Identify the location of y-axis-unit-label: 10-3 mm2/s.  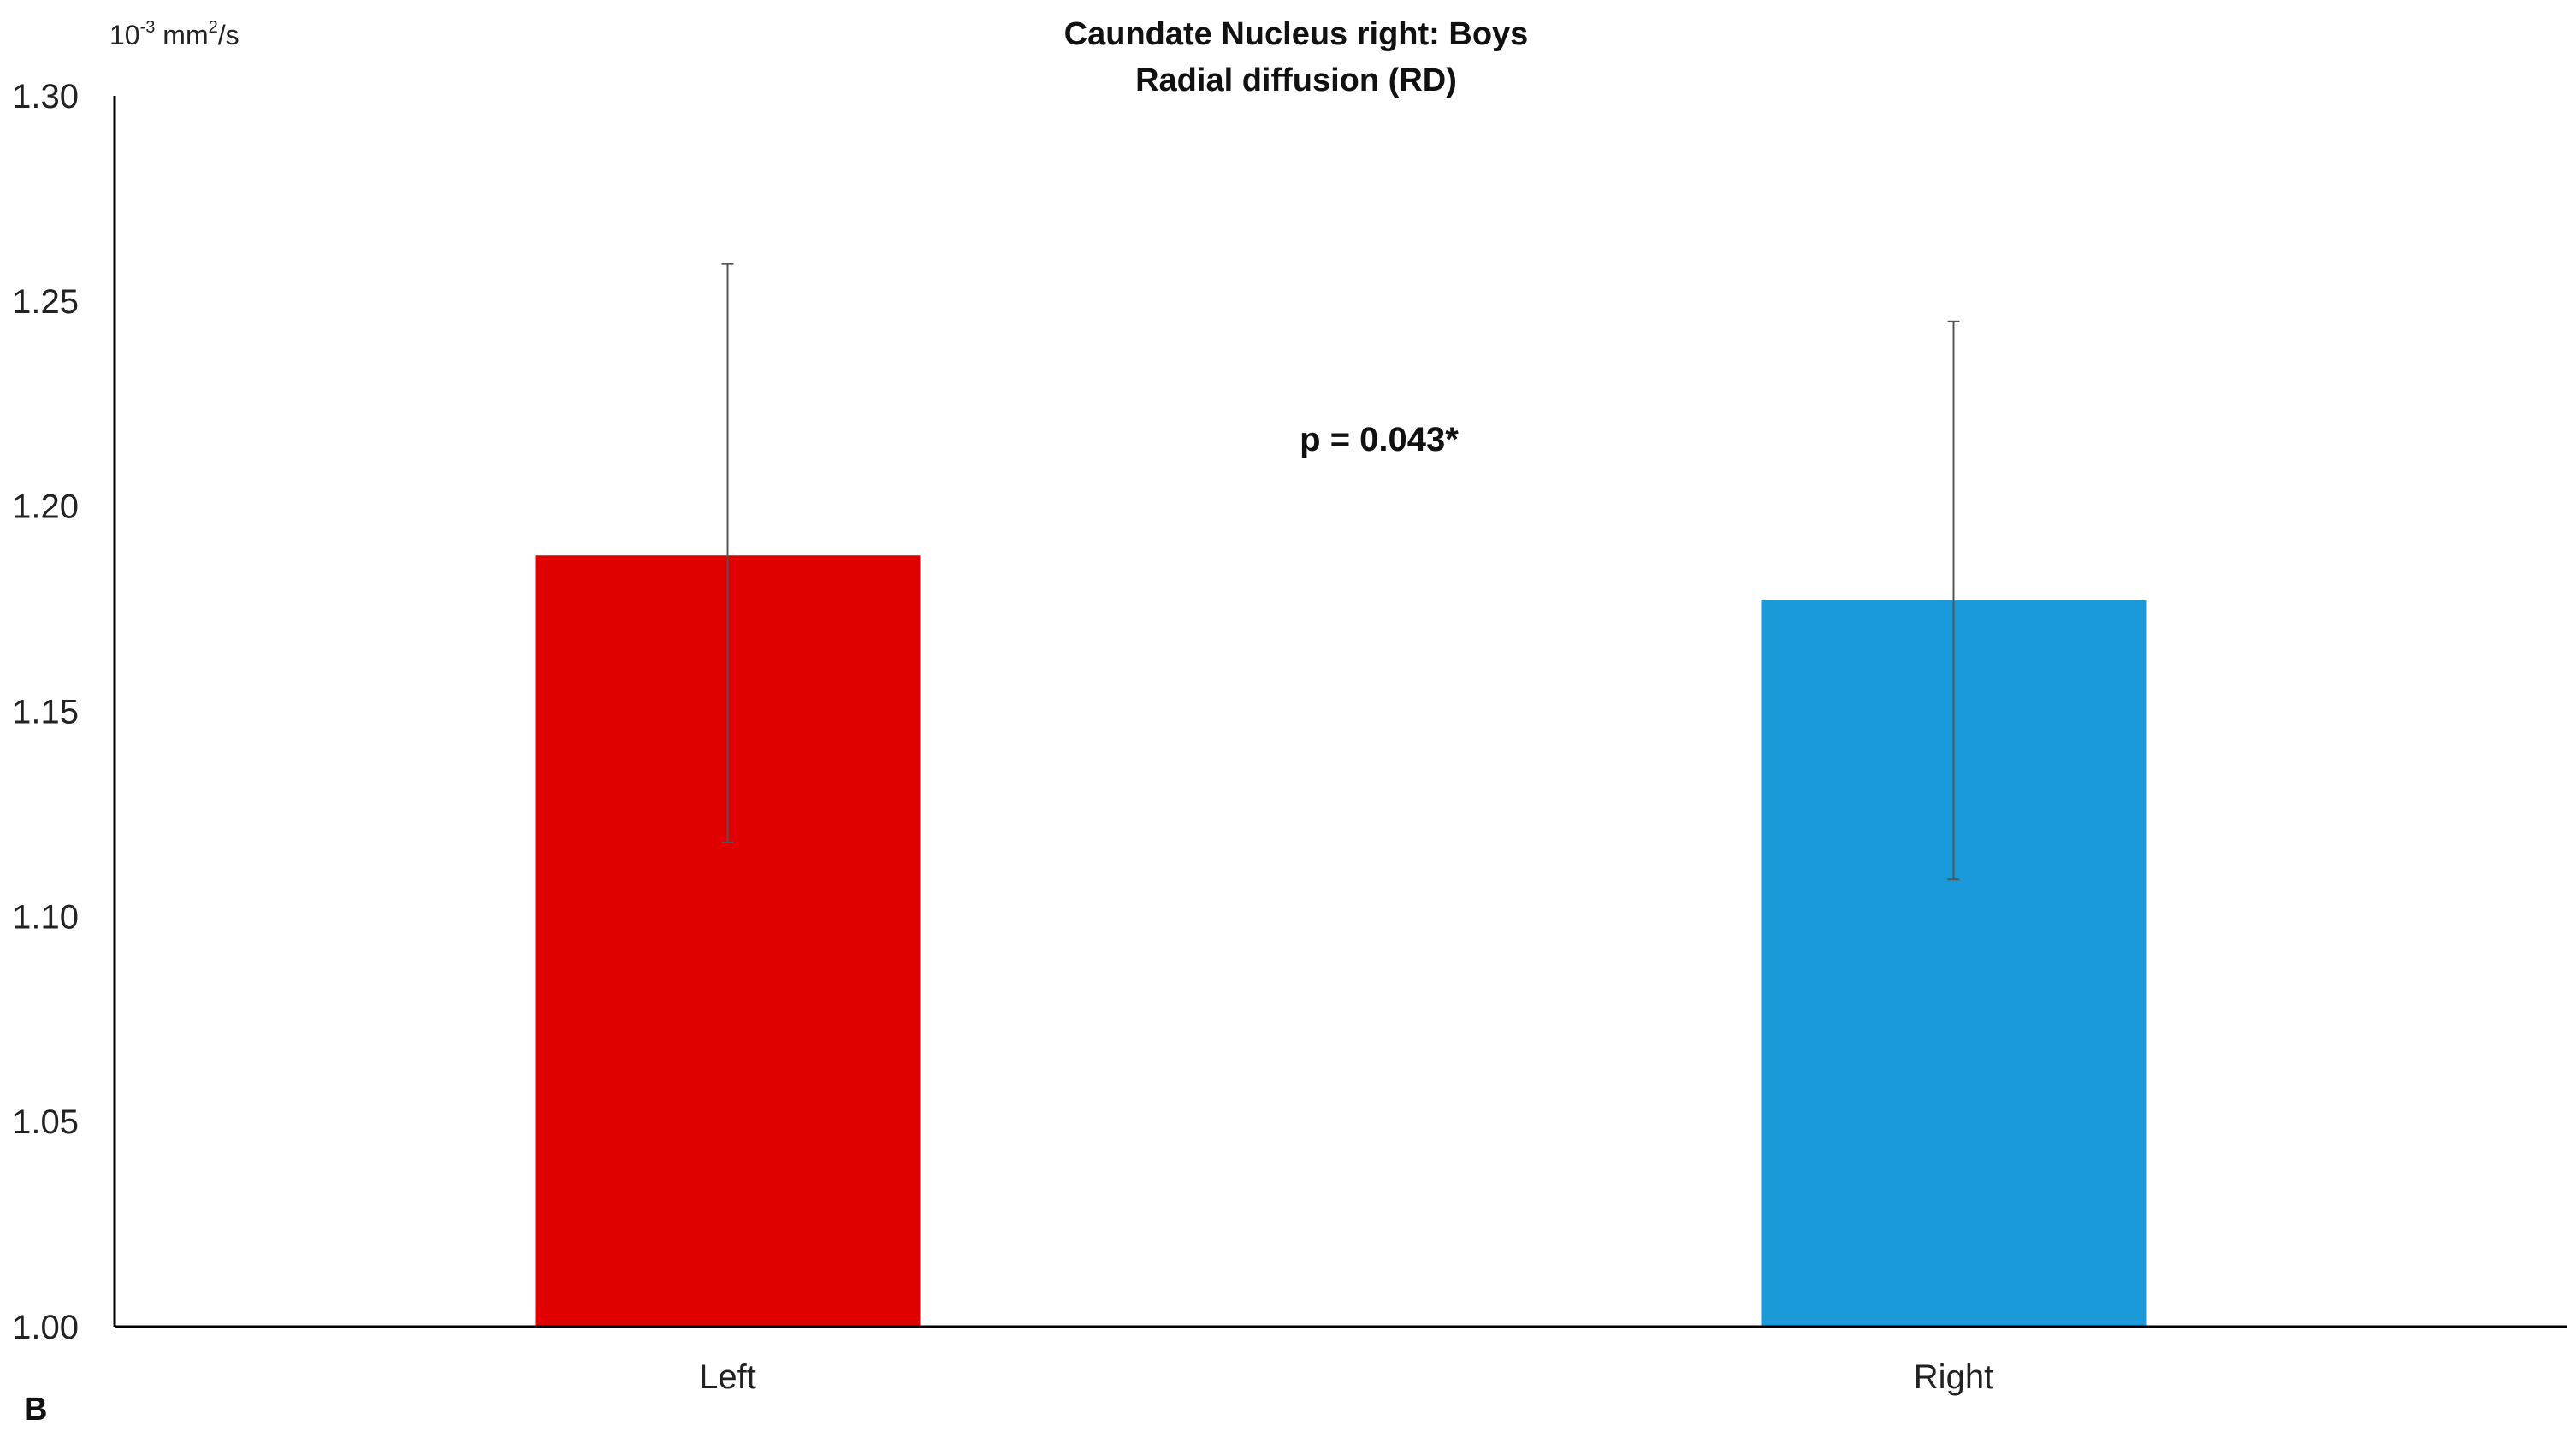
(175, 34).